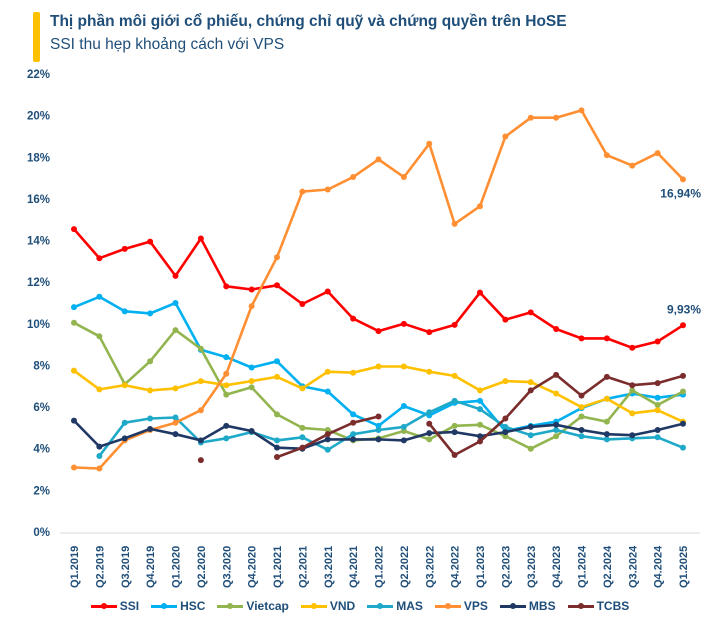 This screenshot has width=720, height=623. Describe the element at coordinates (41, 491) in the screenshot. I see `y-tick-label: 2%` at that location.